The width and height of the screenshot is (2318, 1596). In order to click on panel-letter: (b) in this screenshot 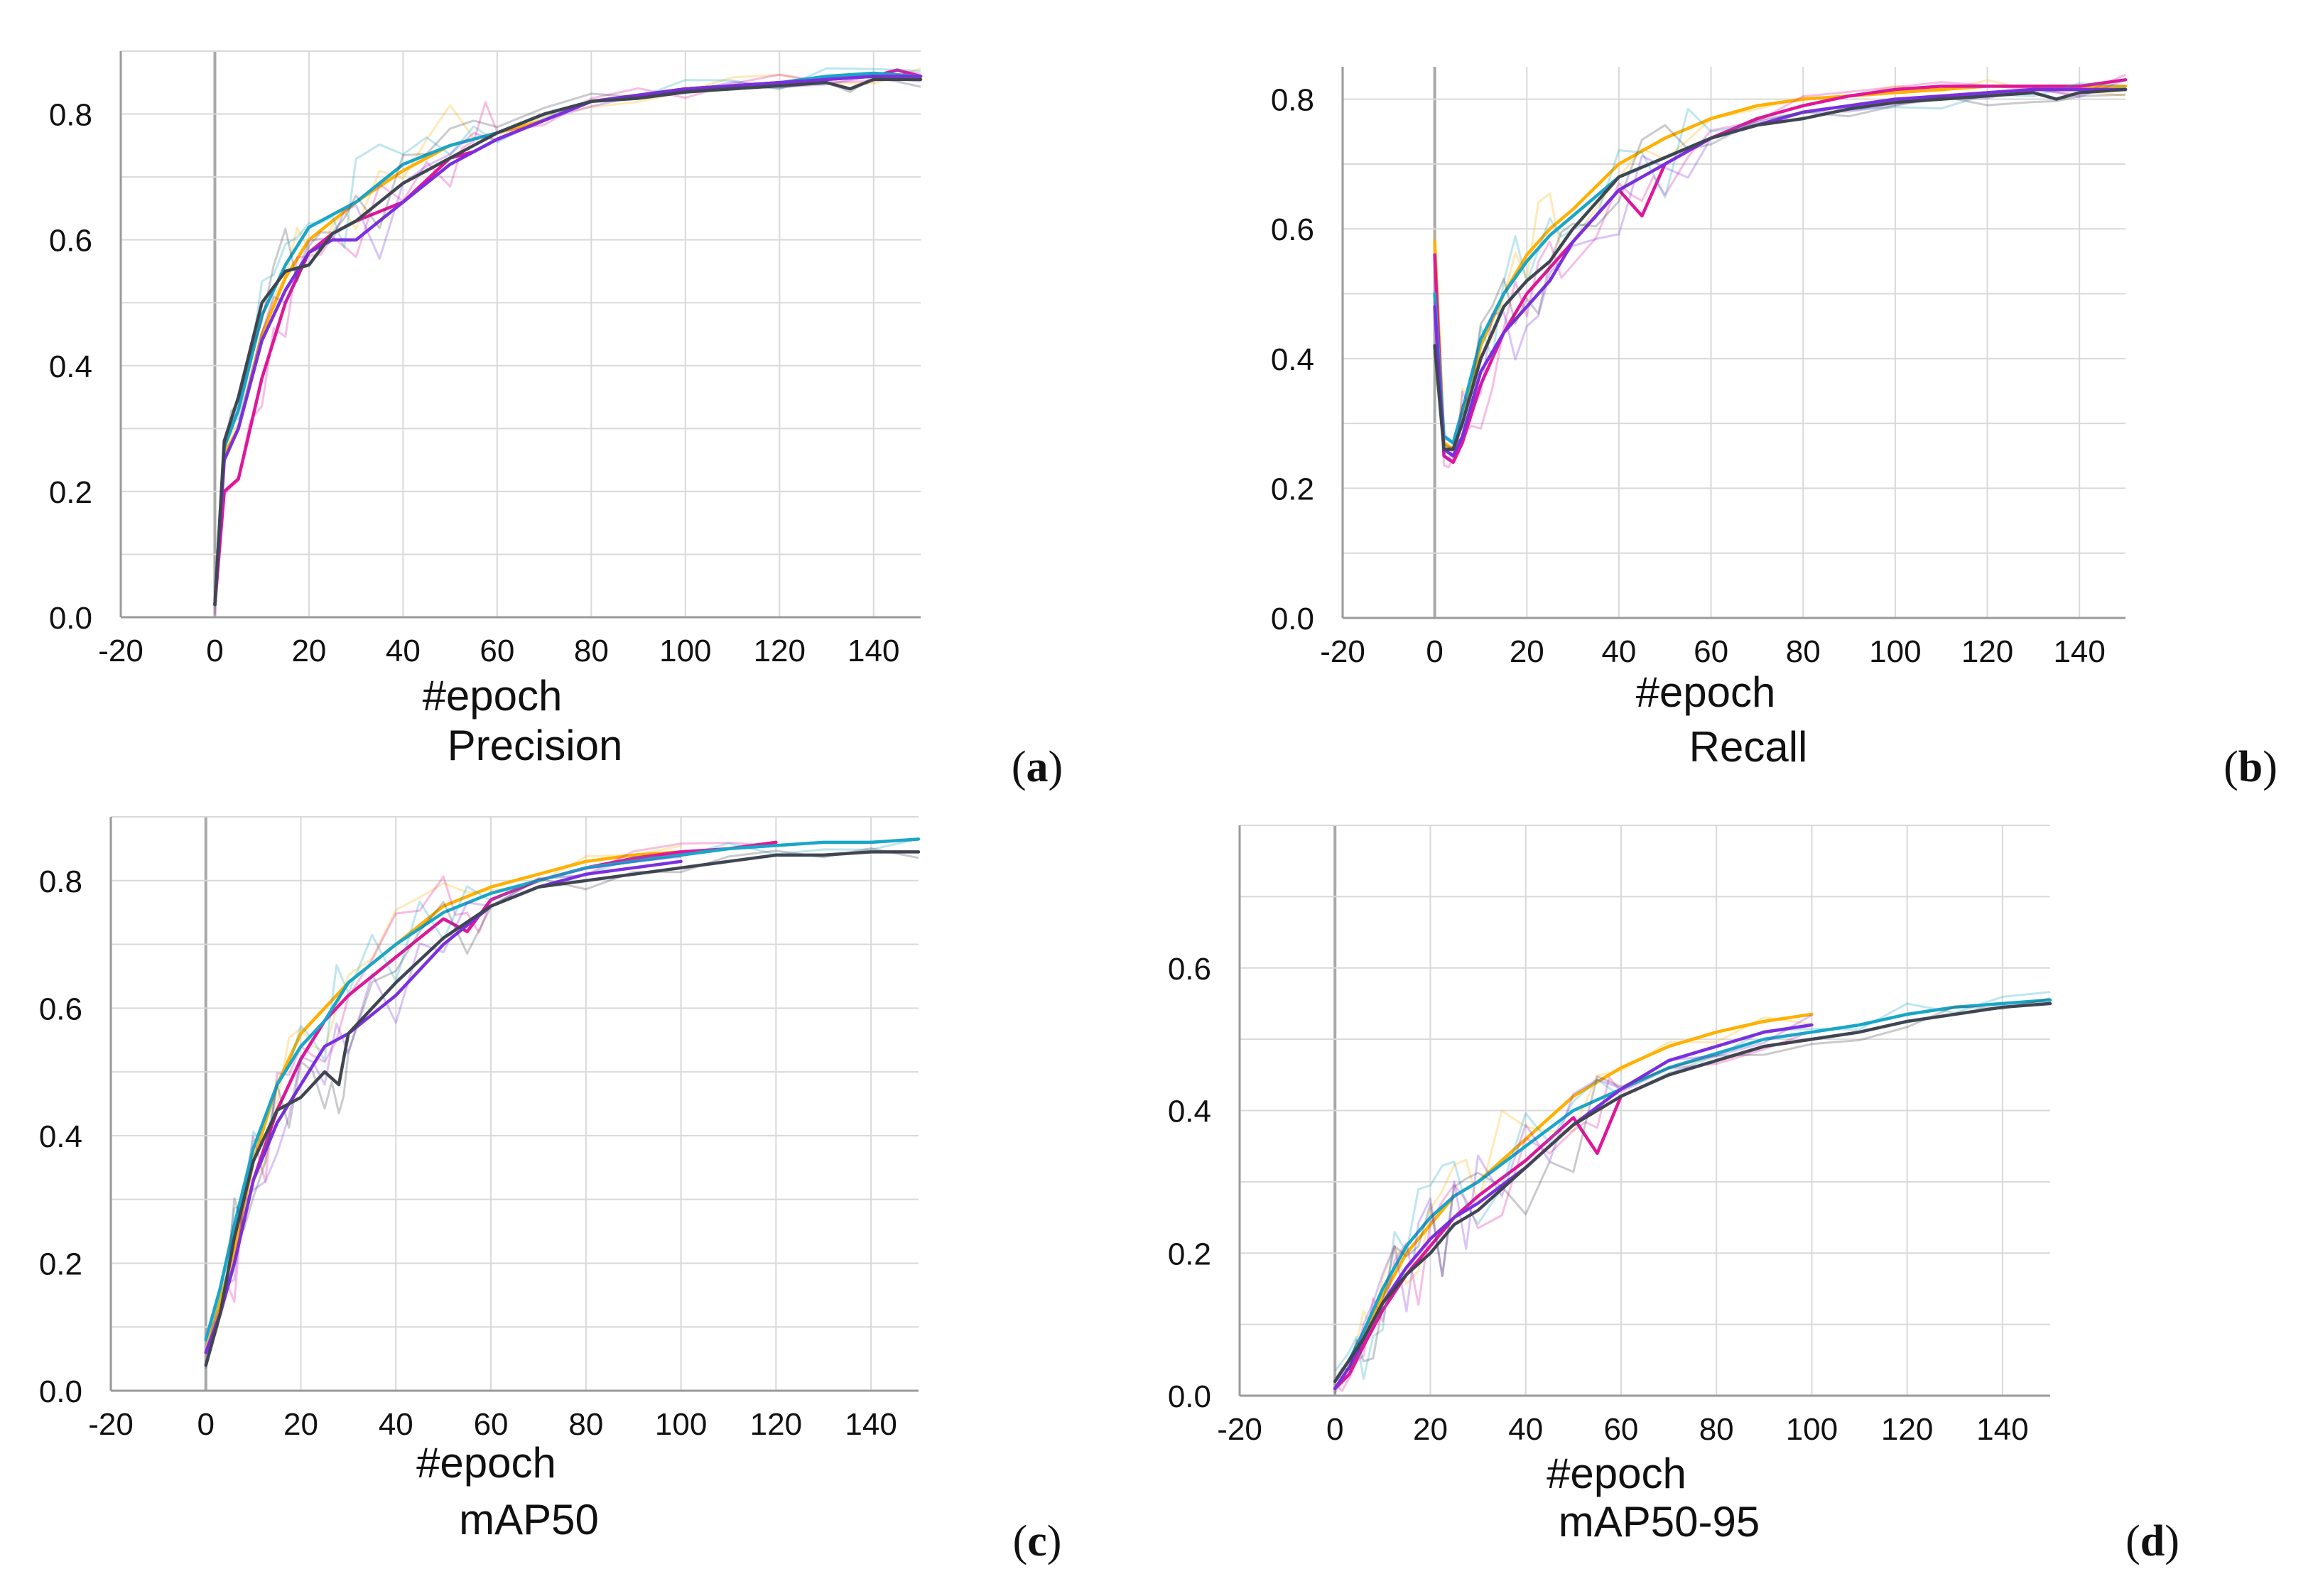, I will do `click(2251, 767)`.